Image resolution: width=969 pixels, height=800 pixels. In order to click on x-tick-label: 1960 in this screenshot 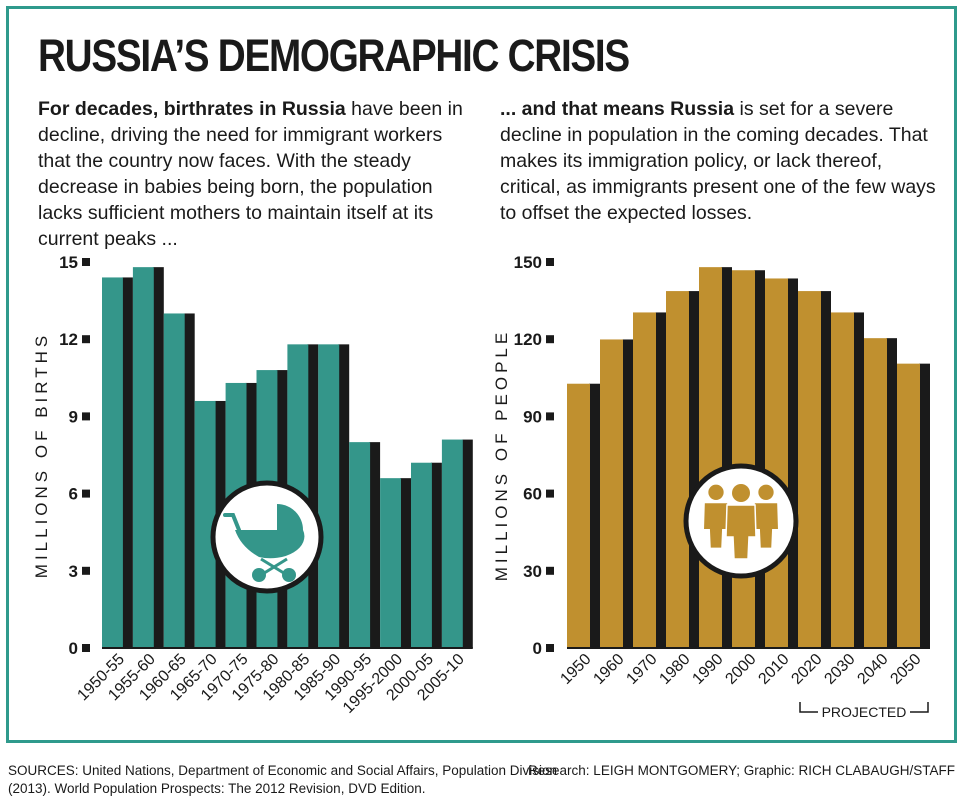, I will do `click(608, 669)`.